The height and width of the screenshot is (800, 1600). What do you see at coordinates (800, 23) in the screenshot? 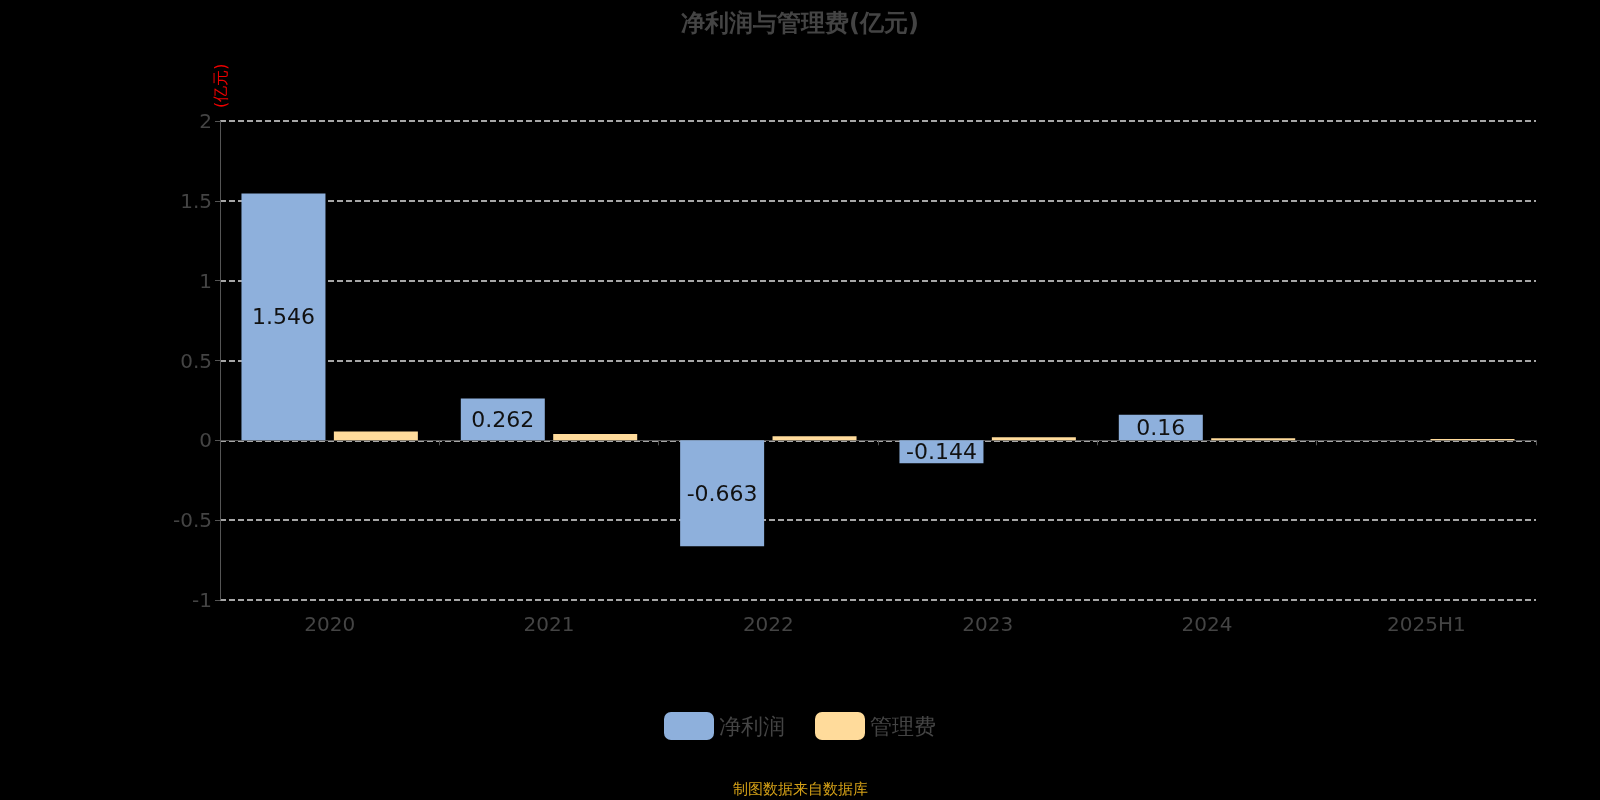
I see `chart-title: 净利润与管理费(亿元)` at bounding box center [800, 23].